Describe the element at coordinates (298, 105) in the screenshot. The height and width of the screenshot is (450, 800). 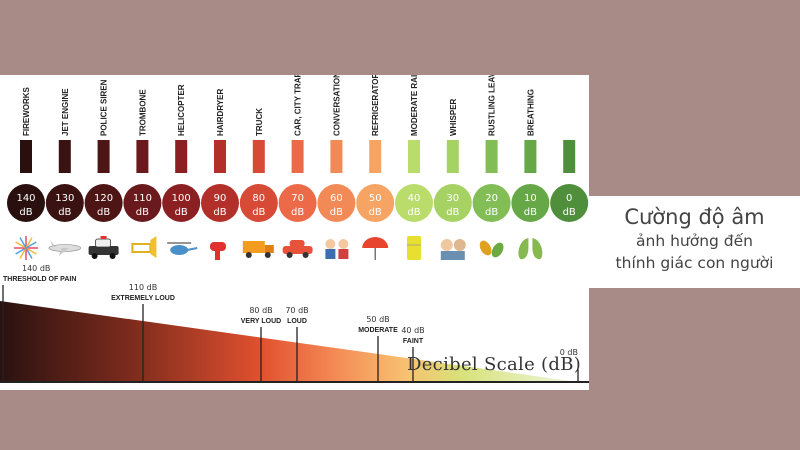
I see `source-label: CAR, CITY TRAFFIC` at that location.